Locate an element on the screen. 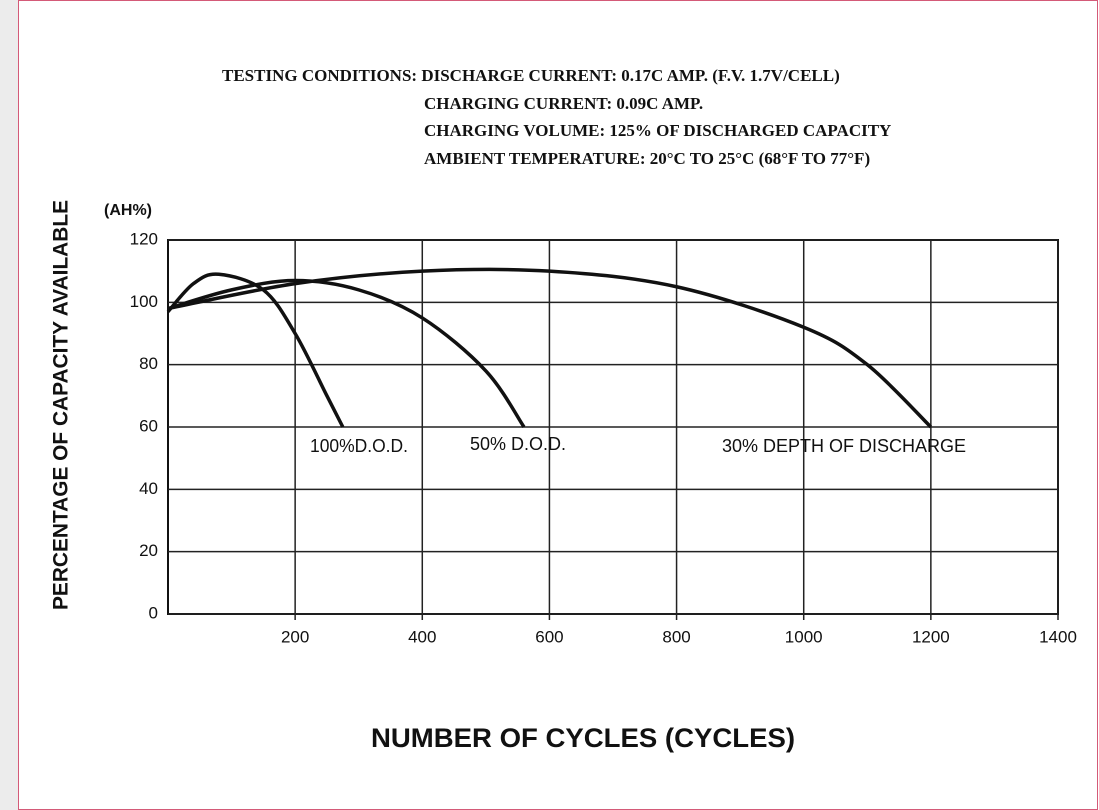  series-label: 30% DEPTH OF DISCHARGE is located at coordinates (844, 446).